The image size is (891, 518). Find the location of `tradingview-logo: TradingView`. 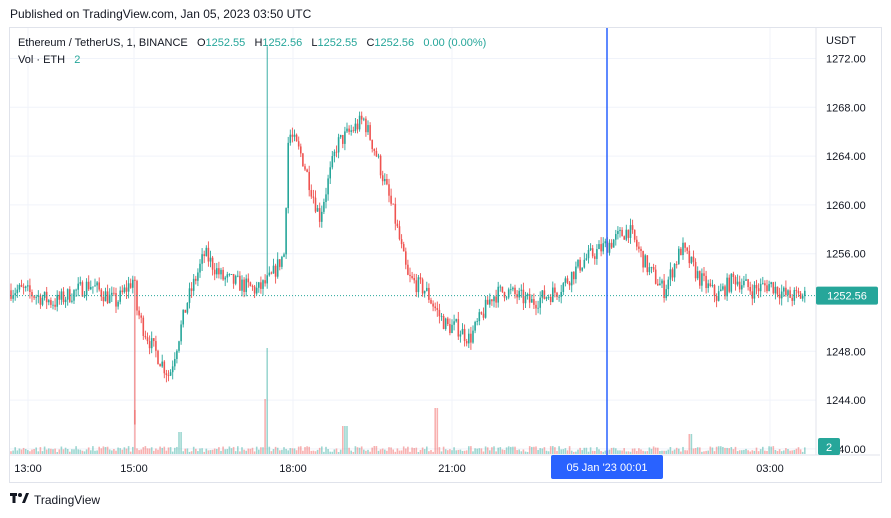

tradingview-logo: TradingView is located at coordinates (55, 499).